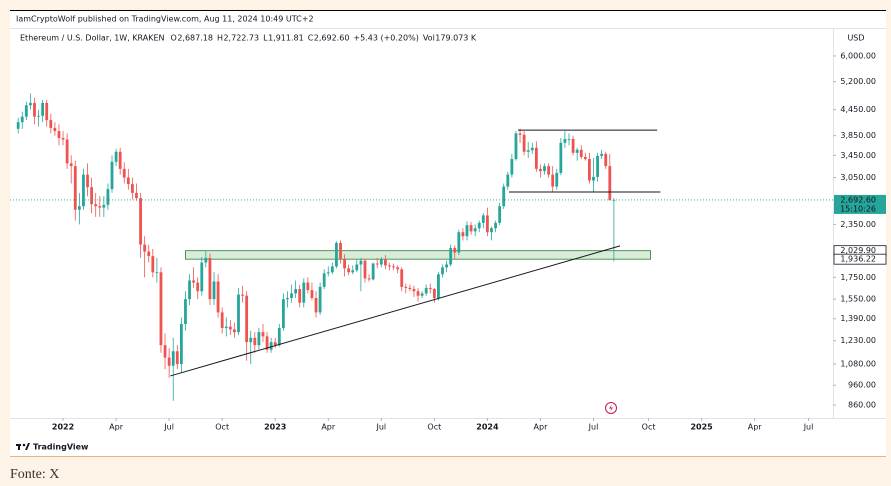 Image resolution: width=891 pixels, height=486 pixels. What do you see at coordinates (858, 81) in the screenshot?
I see `y-tick-label: 5,200.00` at bounding box center [858, 81].